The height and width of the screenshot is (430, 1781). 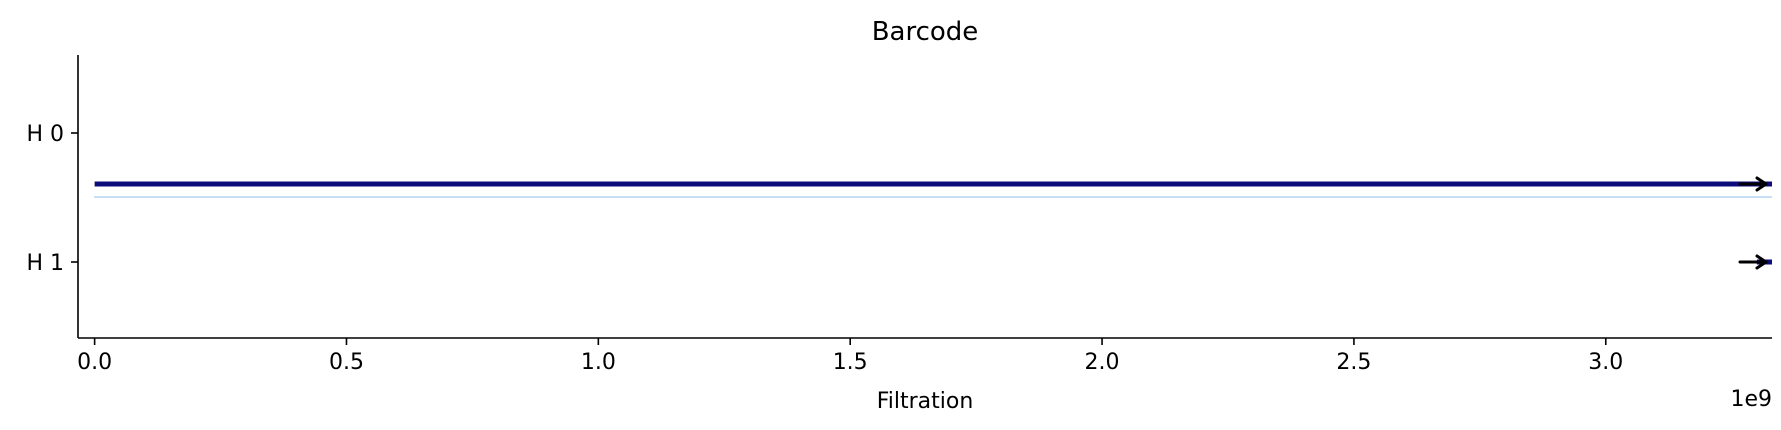 I want to click on y-tick-label: H 1, so click(x=45, y=263).